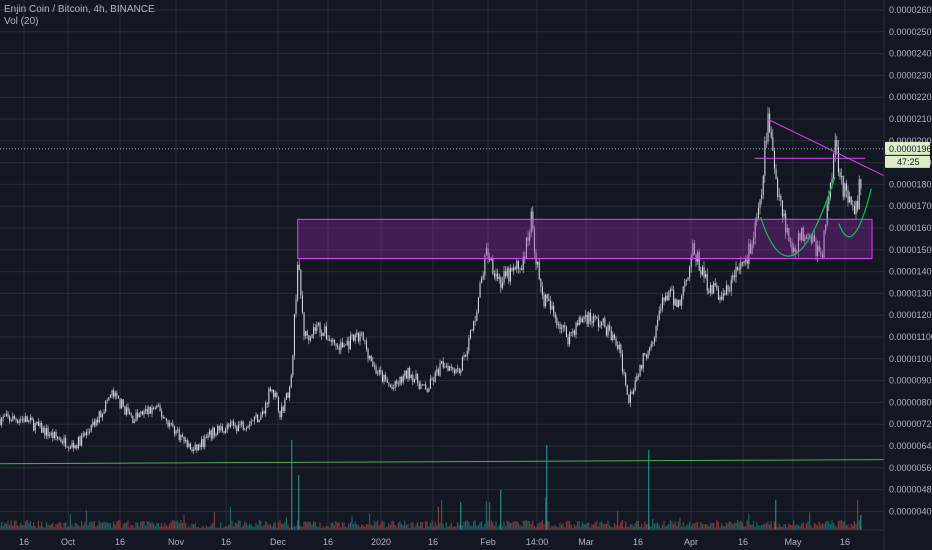  Describe the element at coordinates (21, 21) in the screenshot. I see `volume-indicator-label: Vol (20)` at that location.